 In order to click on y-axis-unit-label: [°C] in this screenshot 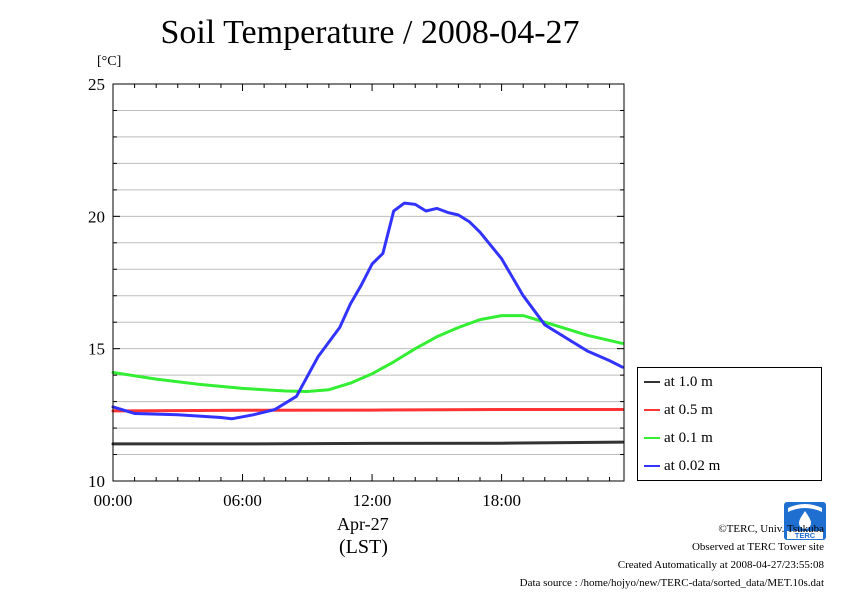, I will do `click(109, 61)`.